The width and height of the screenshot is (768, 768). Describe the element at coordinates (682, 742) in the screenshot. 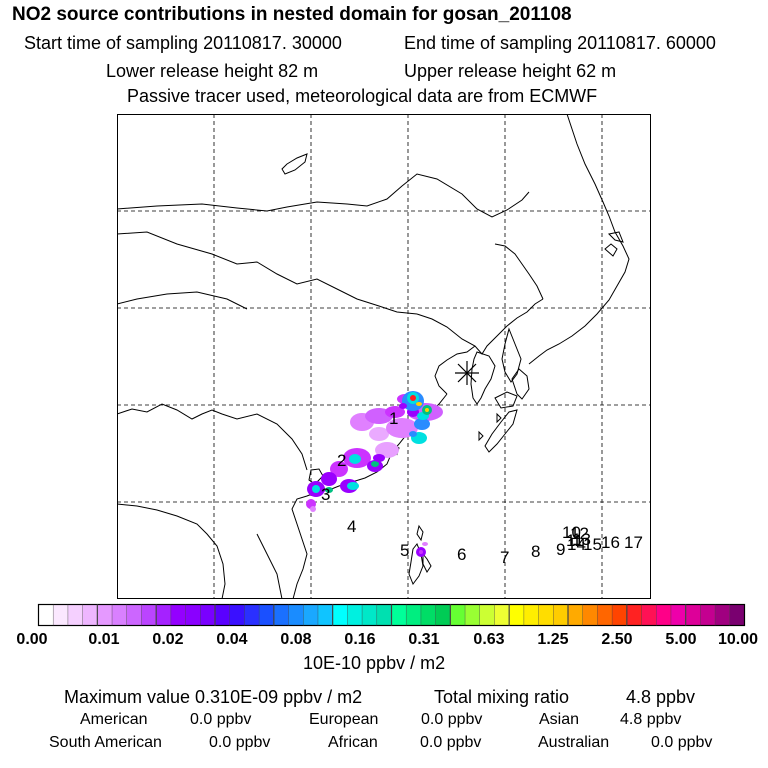

I see `australian-value: 0.0 ppbv` at that location.